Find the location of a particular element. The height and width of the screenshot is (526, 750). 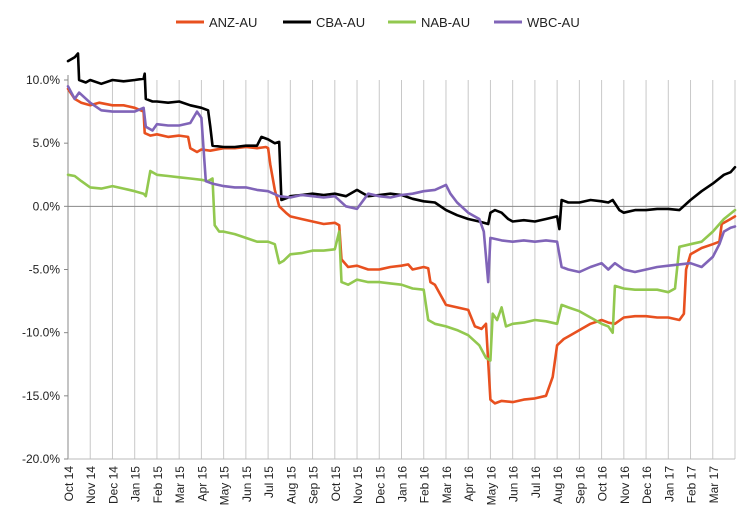

x-tick-label: Jan 16 is located at coordinates (403, 484).